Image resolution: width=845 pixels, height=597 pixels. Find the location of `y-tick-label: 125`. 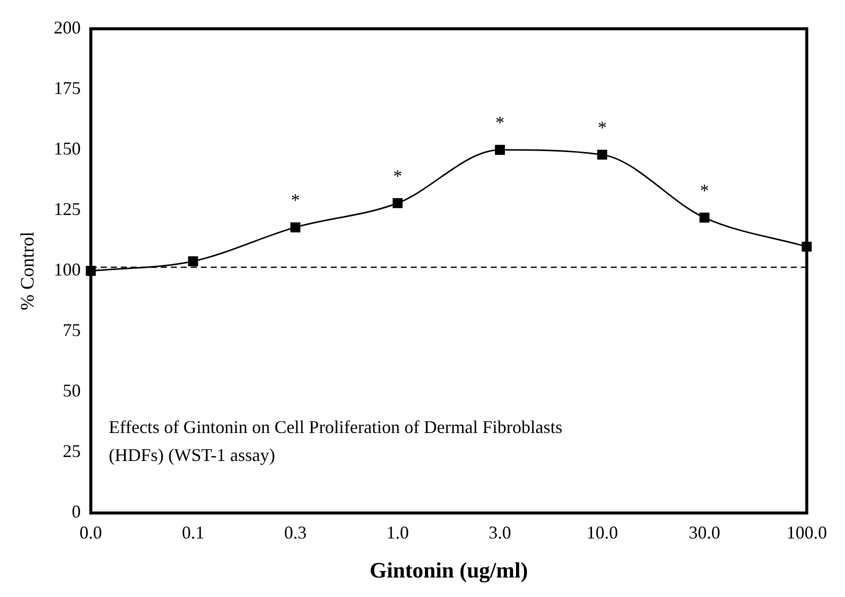

y-tick-label: 125 is located at coordinates (67, 209).